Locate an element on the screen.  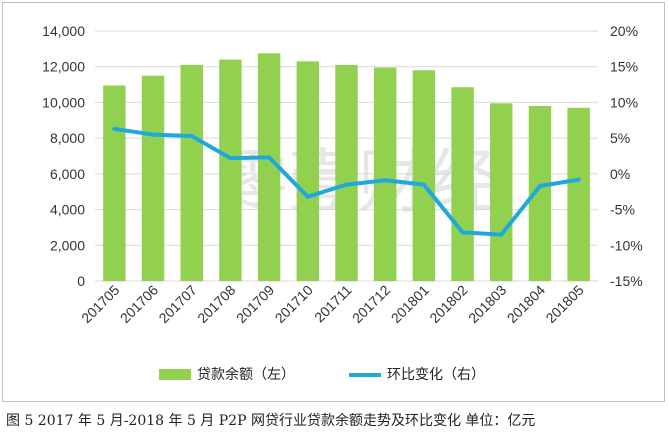
left-tick-label: 14,000 is located at coordinates (63, 31).